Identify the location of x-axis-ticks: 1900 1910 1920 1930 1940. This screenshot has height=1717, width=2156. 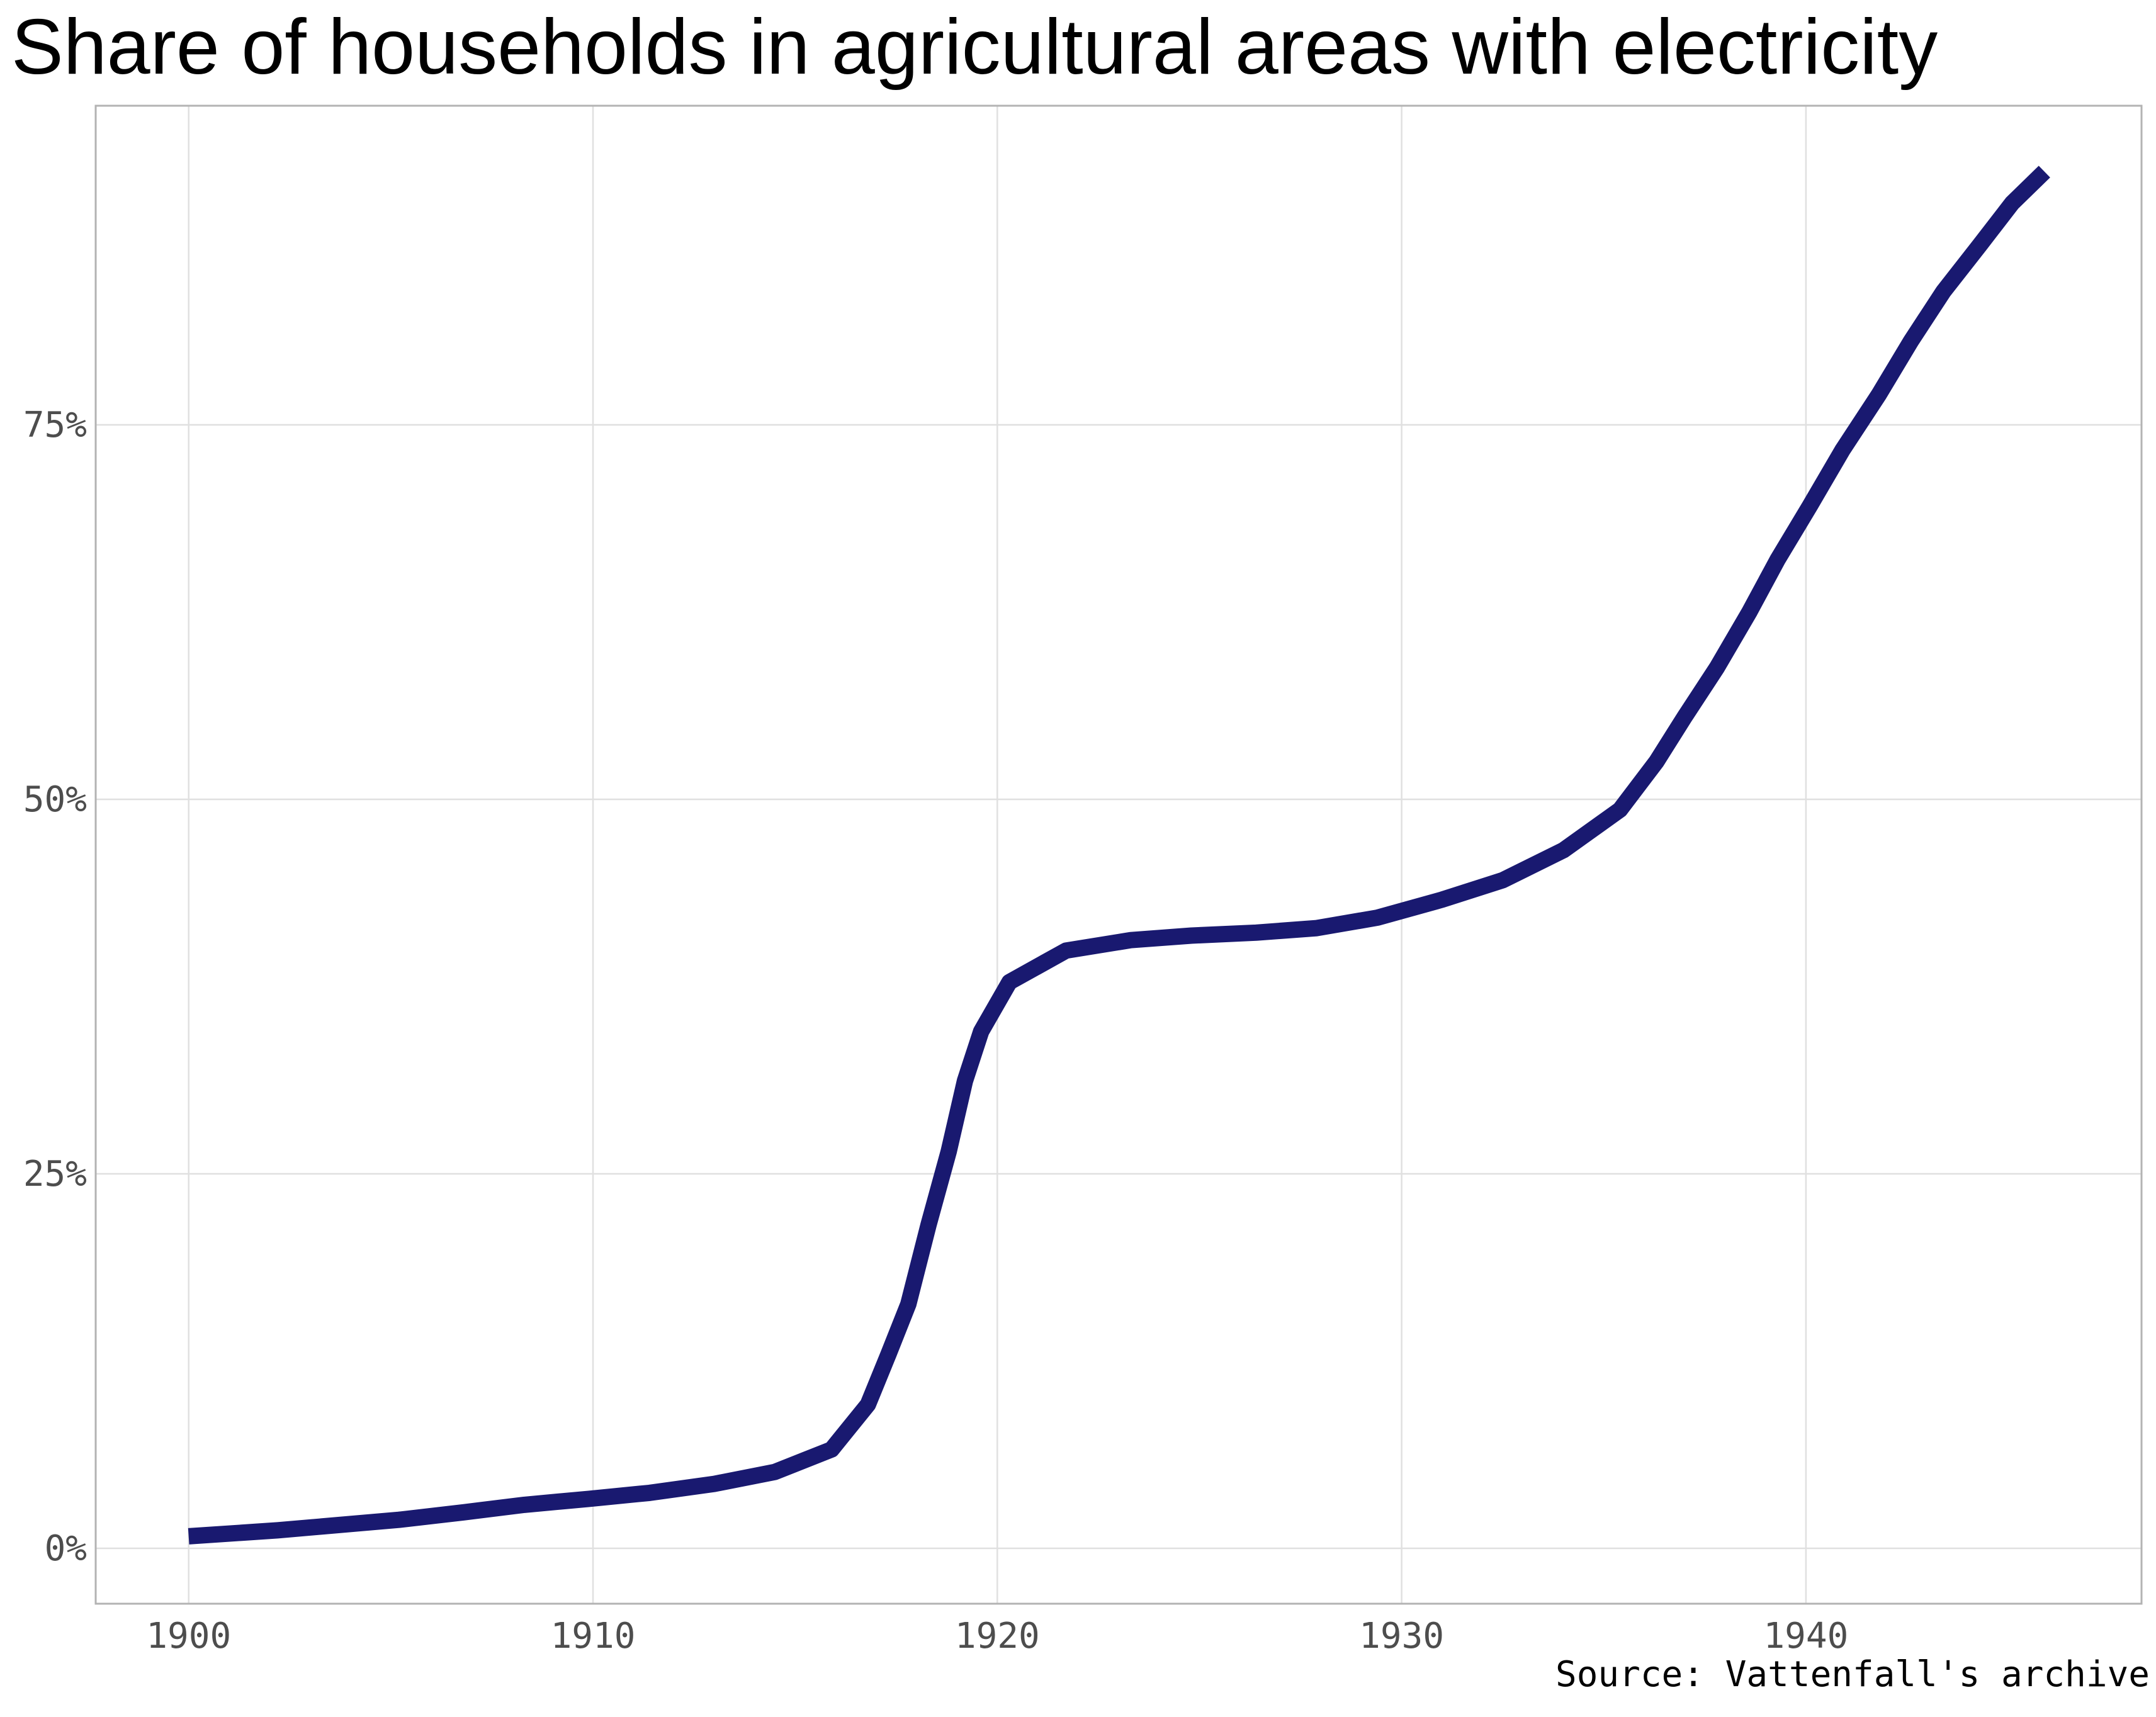
(997, 1636).